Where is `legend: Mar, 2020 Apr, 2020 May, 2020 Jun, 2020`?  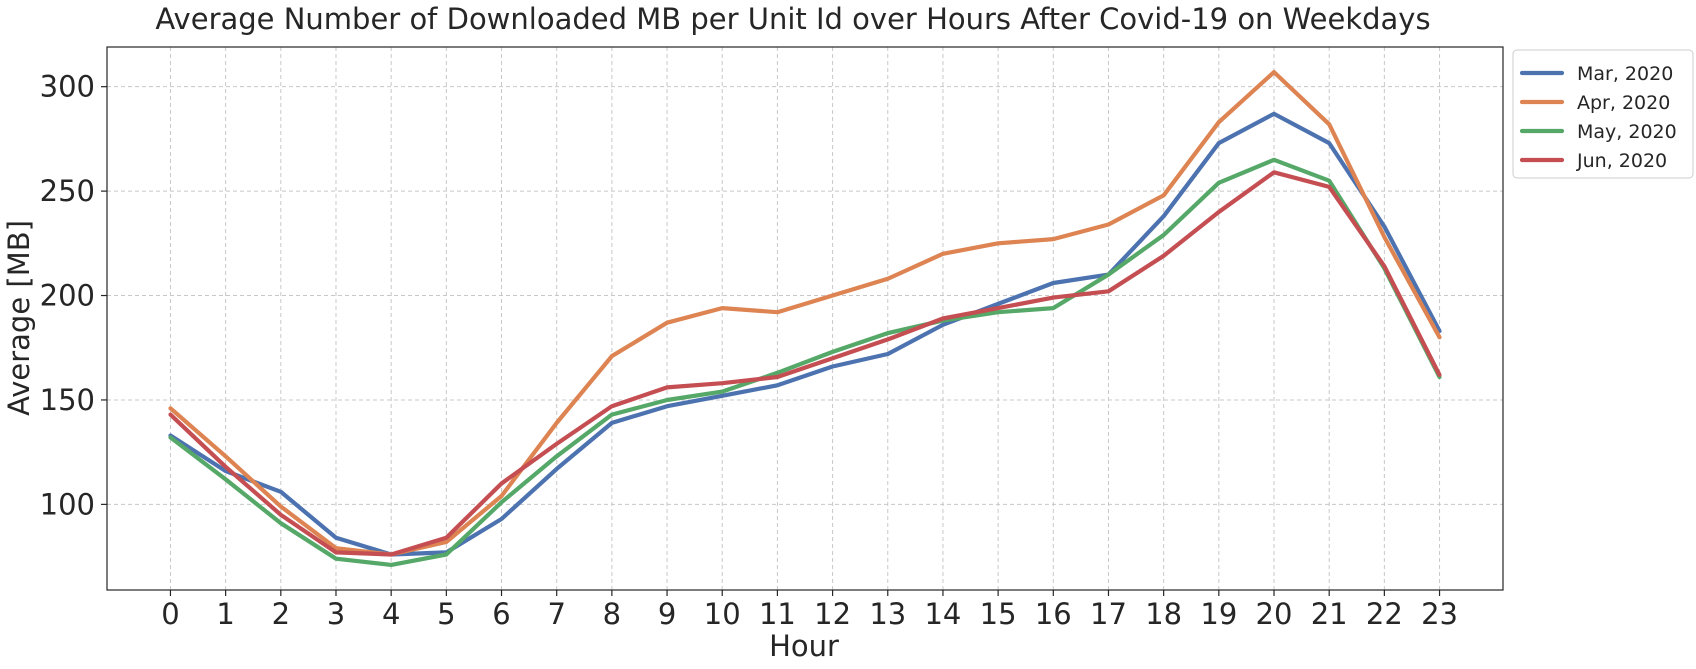 legend: Mar, 2020 Apr, 2020 May, 2020 Jun, 2020 is located at coordinates (1603, 114).